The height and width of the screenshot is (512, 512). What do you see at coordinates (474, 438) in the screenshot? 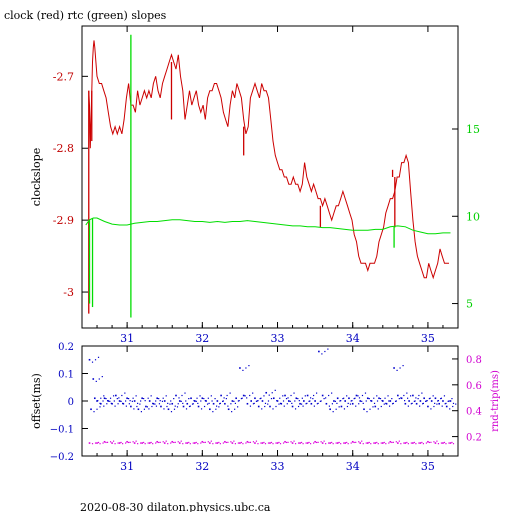
I see `y2-tick-label: 0.2` at bounding box center [474, 438].